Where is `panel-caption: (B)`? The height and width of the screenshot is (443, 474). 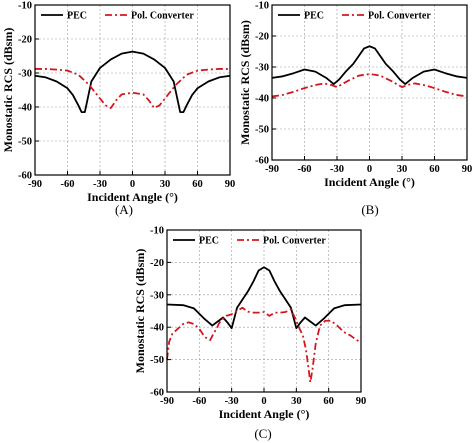 panel-caption: (B) is located at coordinates (369, 209).